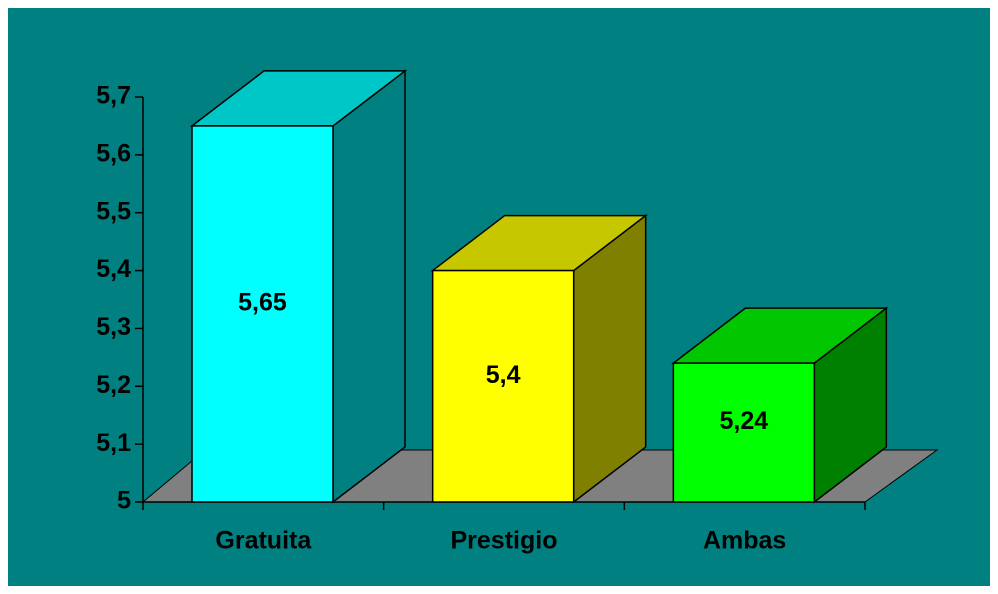 The width and height of the screenshot is (998, 594). Describe the element at coordinates (504, 541) in the screenshot. I see `x-tick-label: Prestigio` at that location.